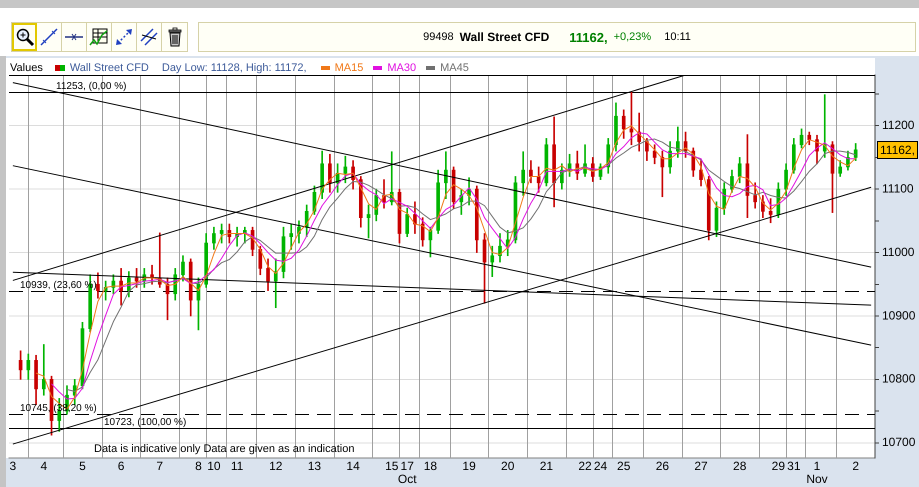  Describe the element at coordinates (898, 125) in the screenshot. I see `y-tick-label: 11200` at that location.